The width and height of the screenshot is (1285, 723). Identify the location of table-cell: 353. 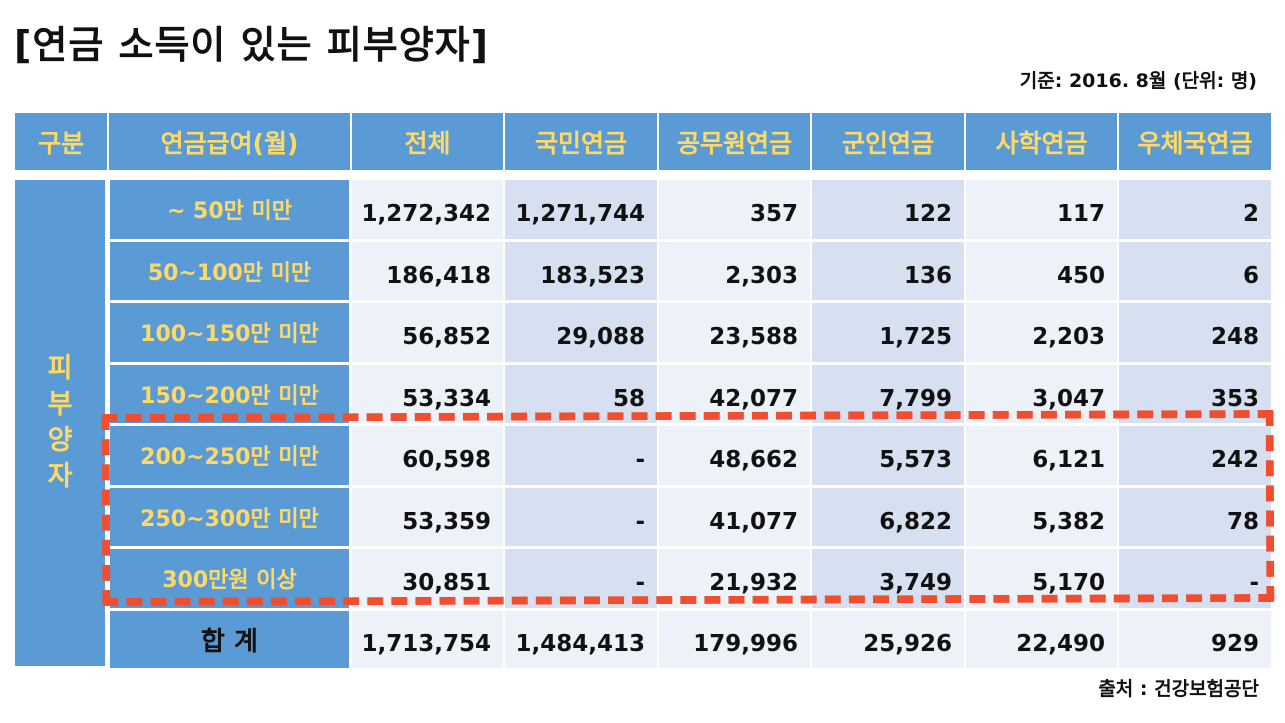
(1195, 393).